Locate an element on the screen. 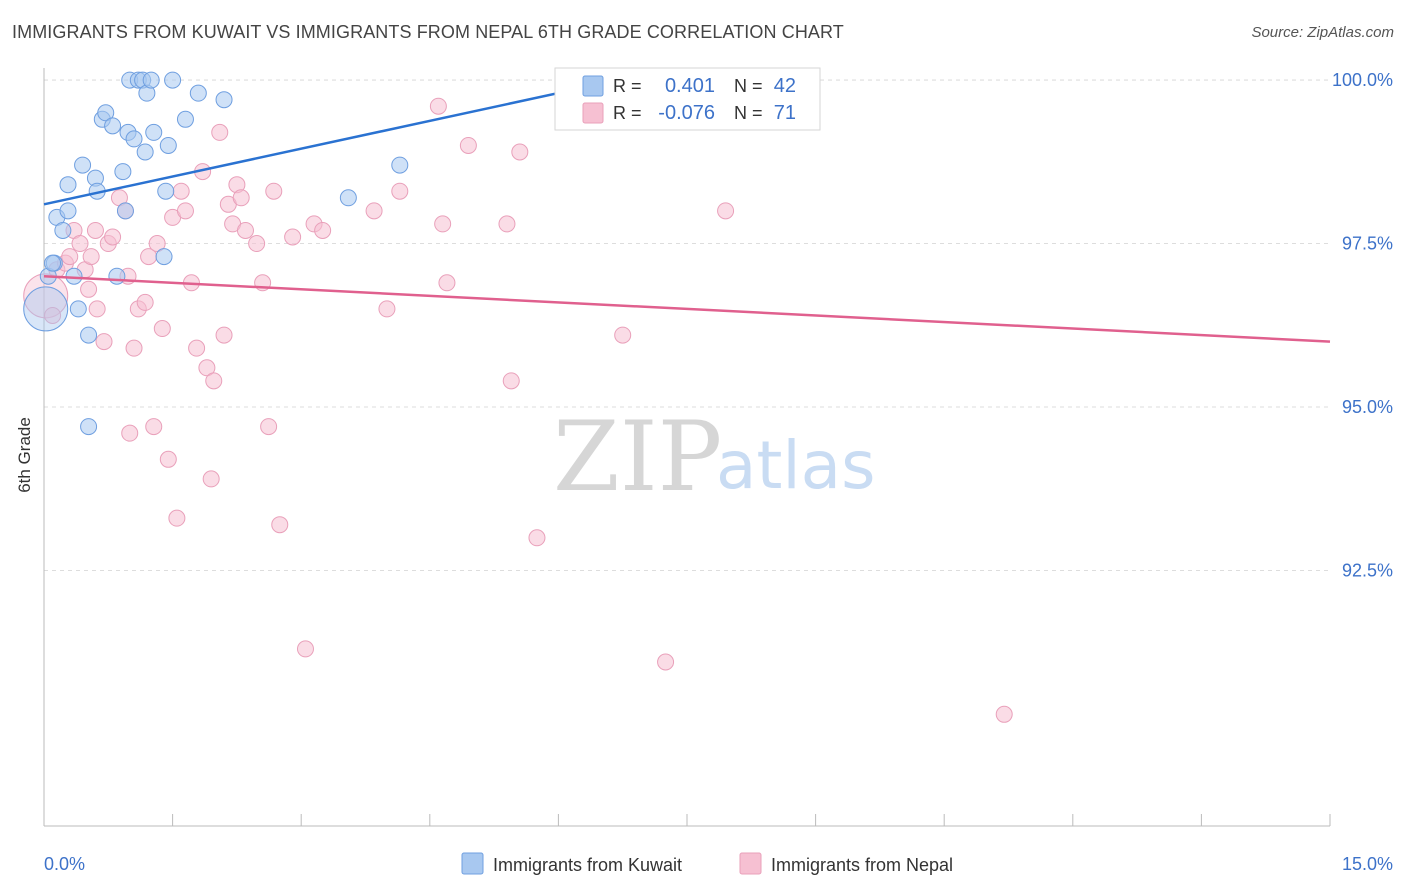 Image resolution: width=1406 pixels, height=892 pixels. kuwait-r-value: 0.401 is located at coordinates (690, 86).